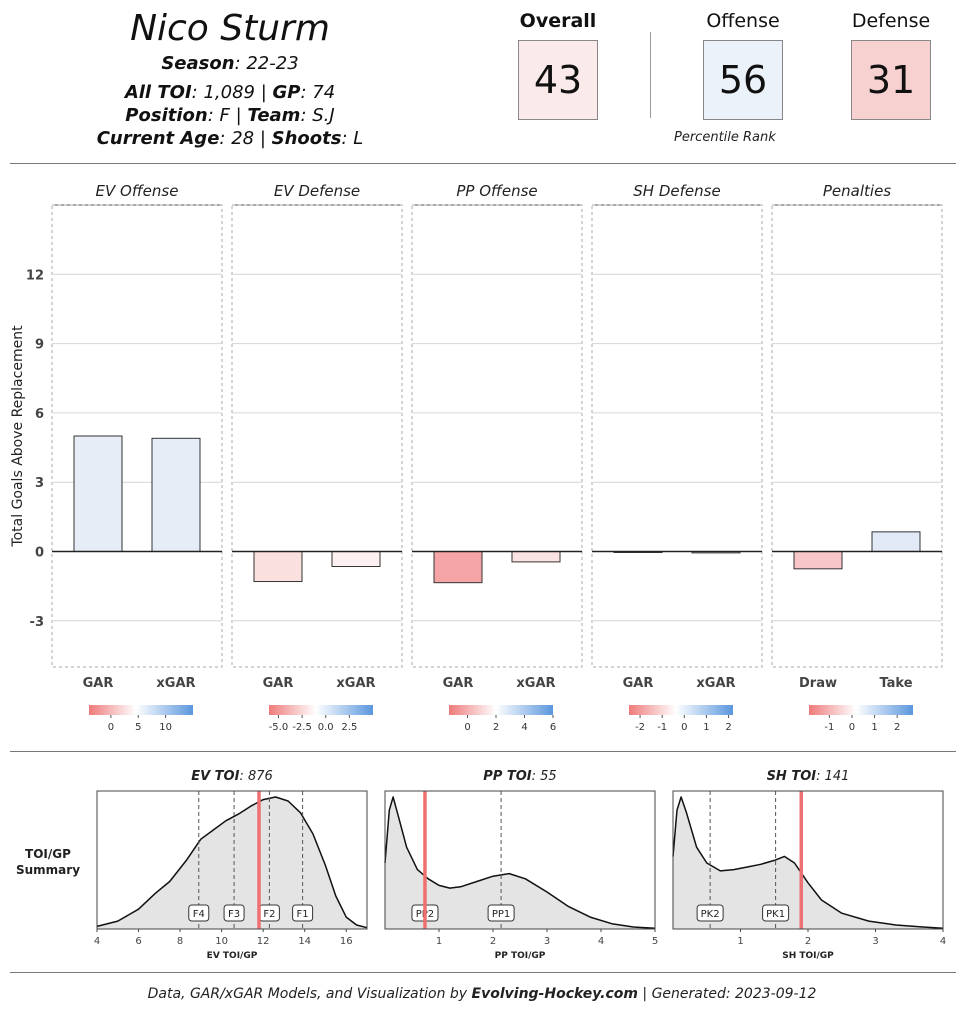  Describe the element at coordinates (818, 683) in the screenshot. I see `x-tick-label: Draw` at that location.